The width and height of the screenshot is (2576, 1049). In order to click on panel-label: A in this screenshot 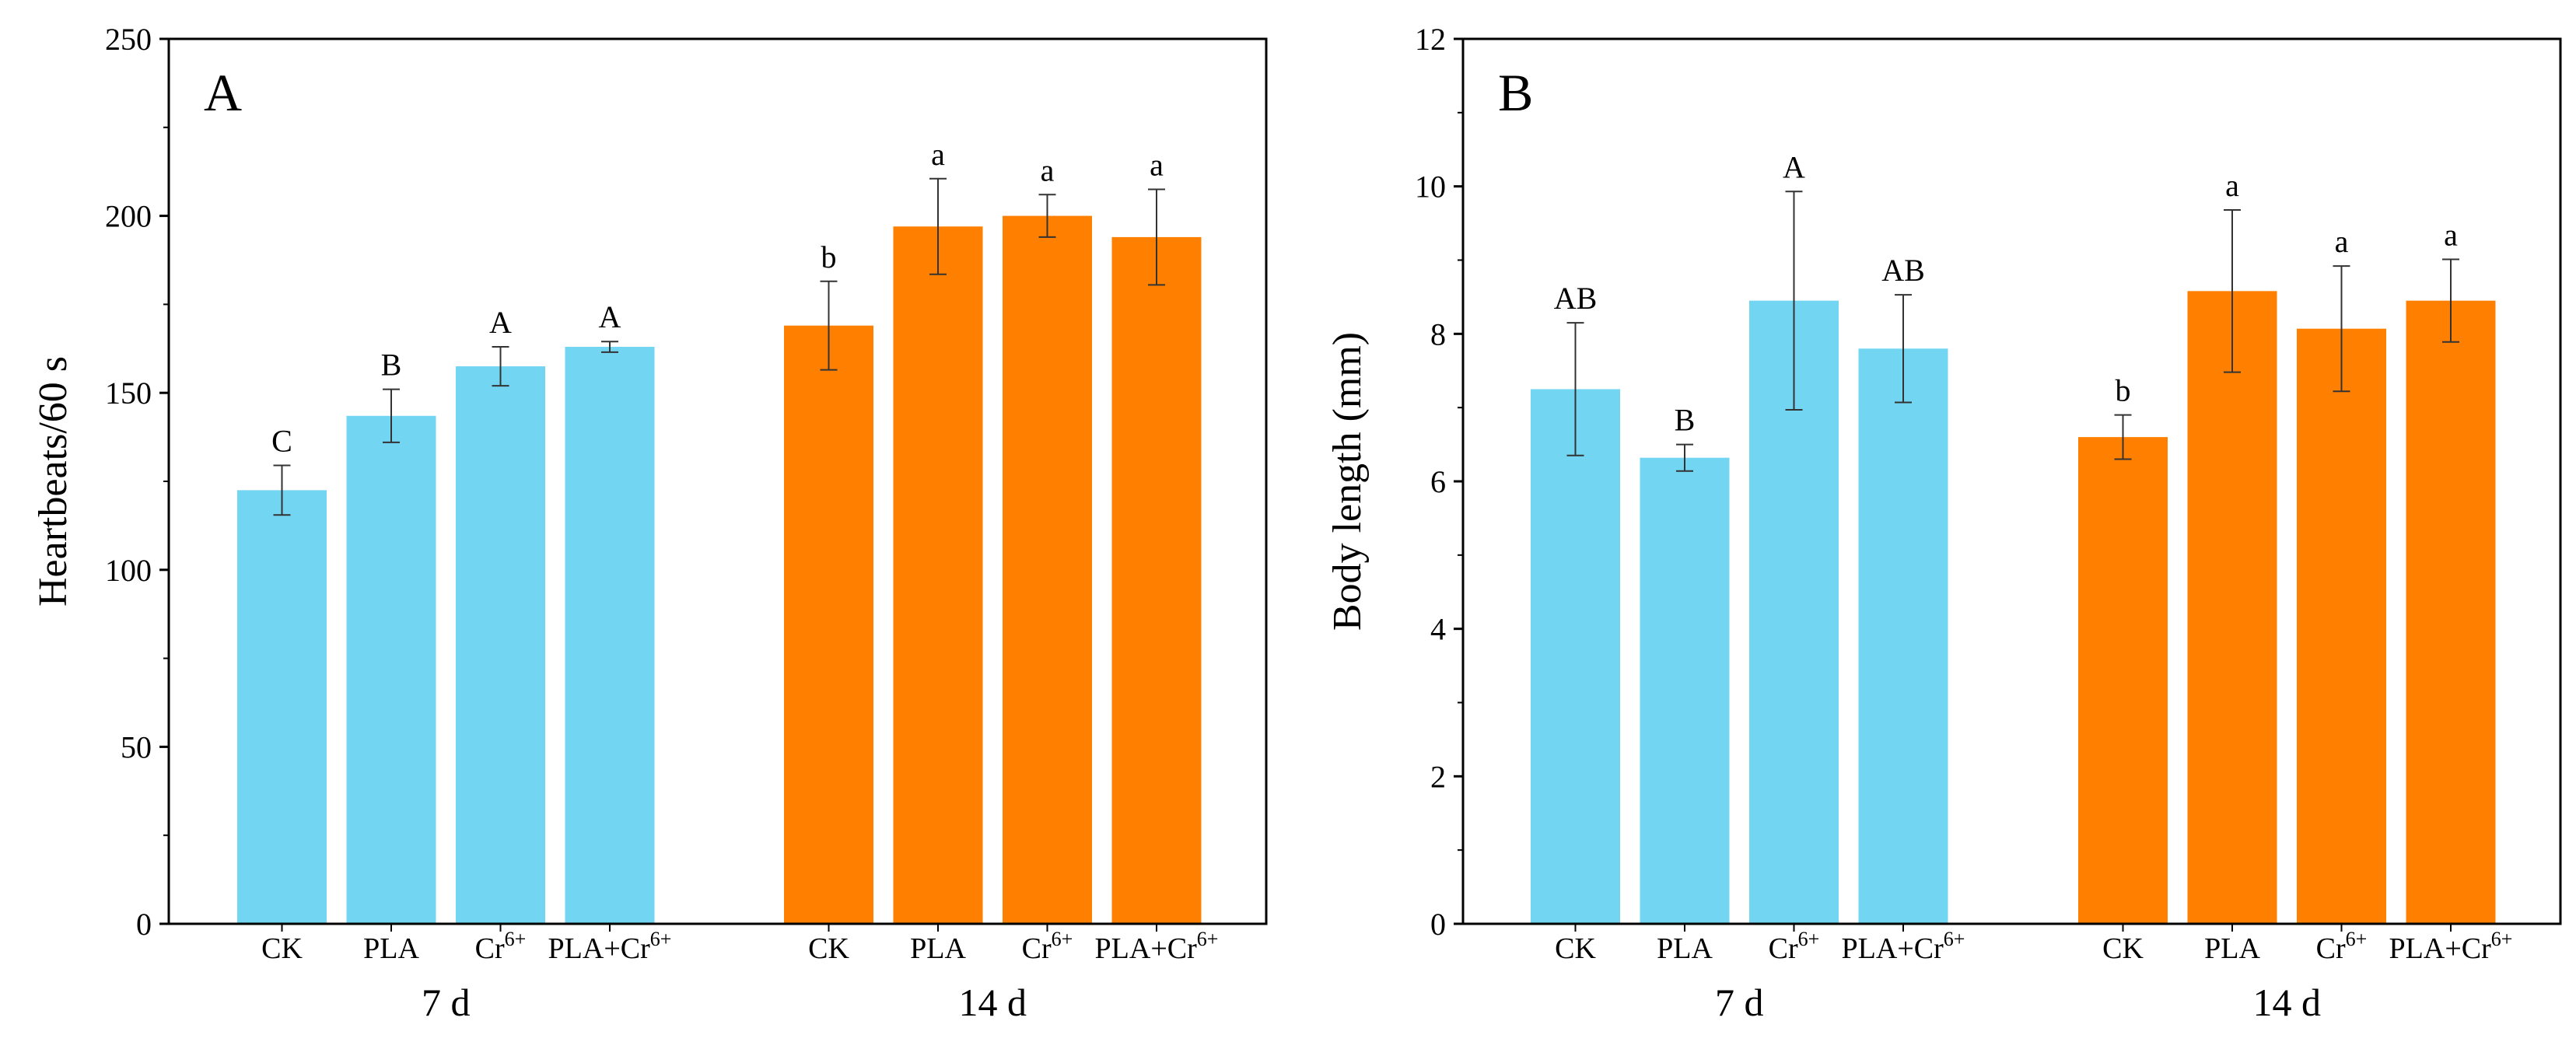, I will do `click(223, 92)`.